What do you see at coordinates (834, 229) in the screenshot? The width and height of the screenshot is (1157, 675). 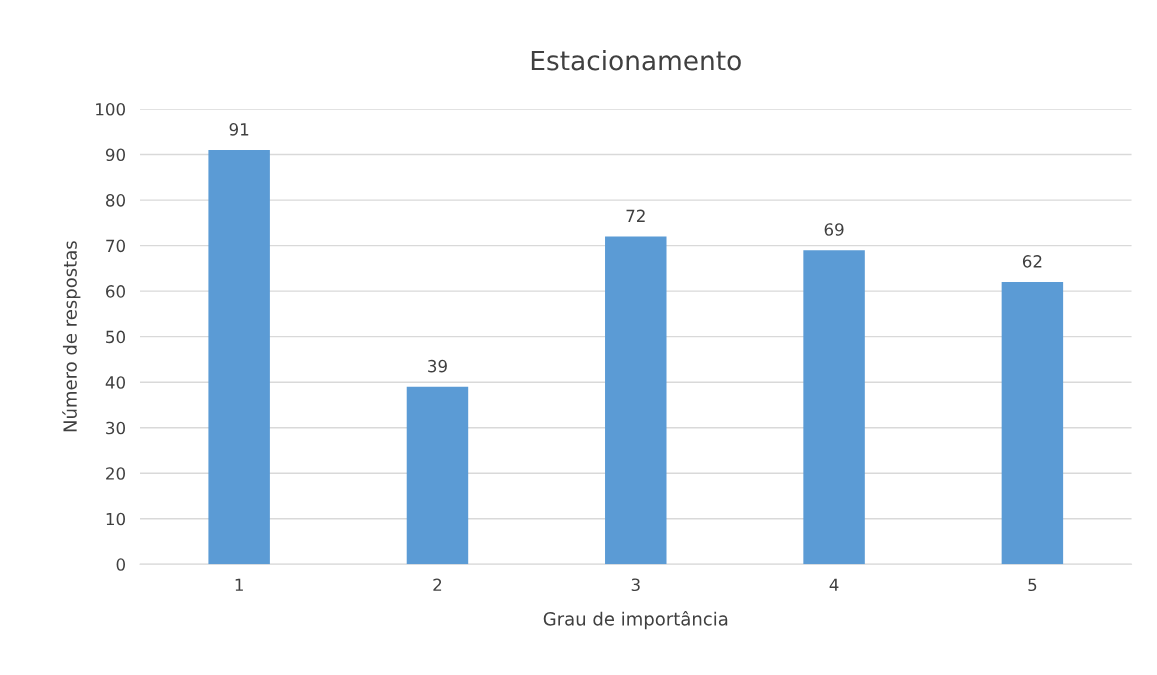 I see `data-label: 69` at bounding box center [834, 229].